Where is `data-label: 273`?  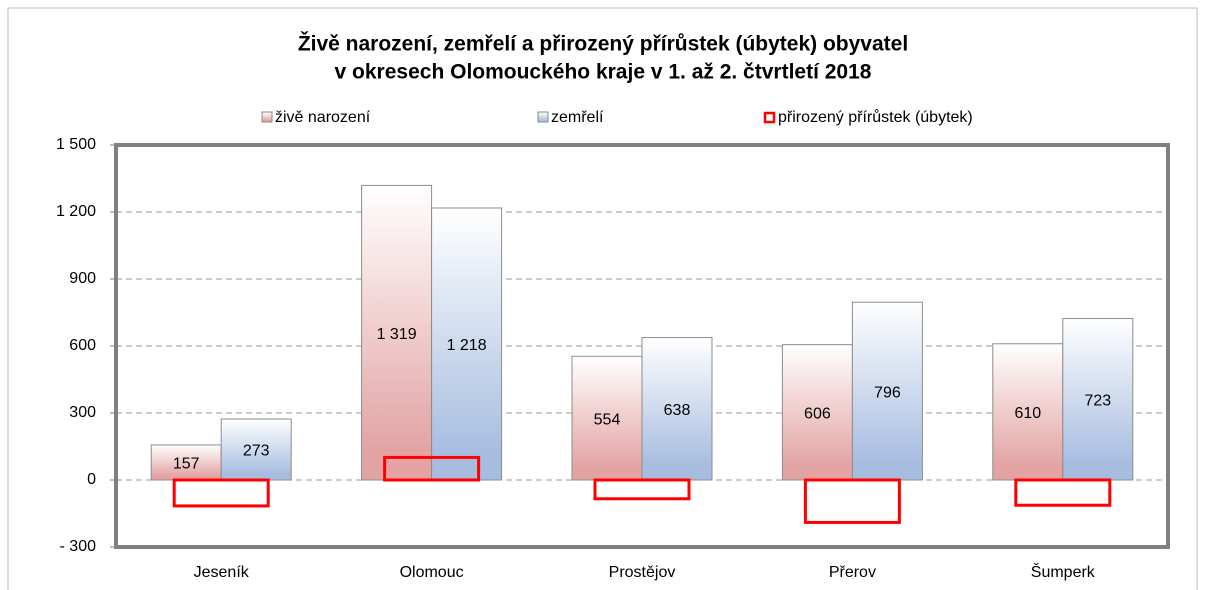
data-label: 273 is located at coordinates (256, 451).